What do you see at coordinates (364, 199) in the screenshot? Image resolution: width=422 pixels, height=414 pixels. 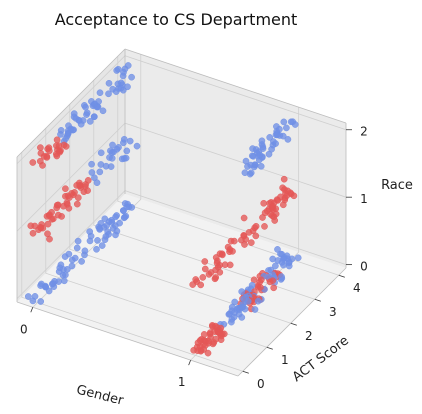 I see `z-tick-label: 1` at bounding box center [364, 199].